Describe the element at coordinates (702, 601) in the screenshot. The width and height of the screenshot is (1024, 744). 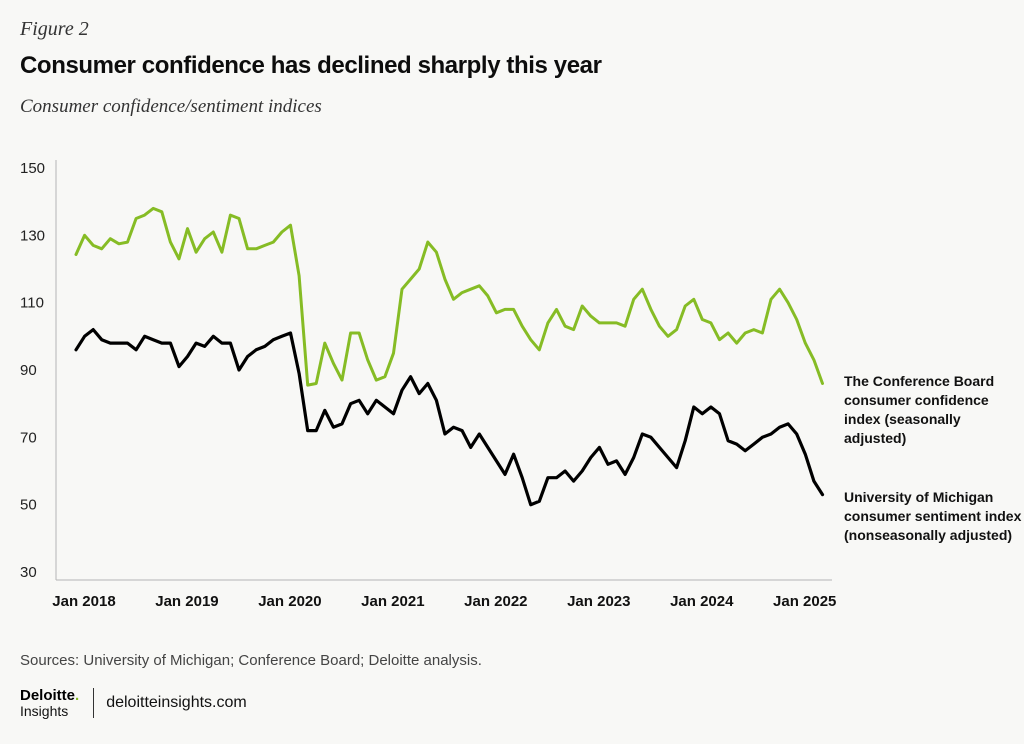
I see `x-tick-label: Jan 2024` at that location.